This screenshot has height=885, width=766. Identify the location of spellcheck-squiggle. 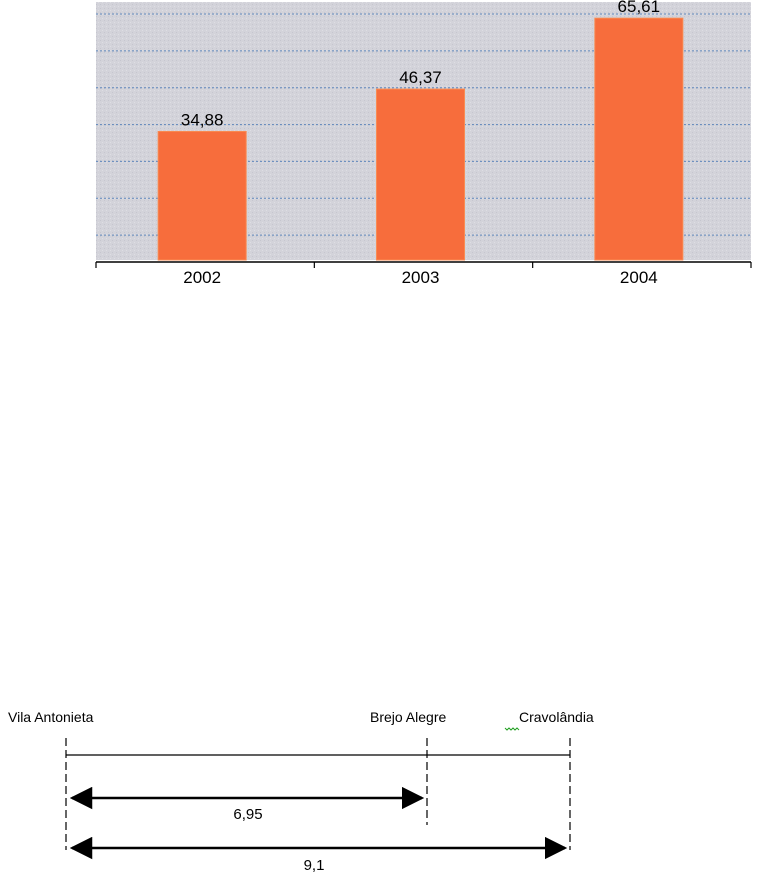
(512, 729).